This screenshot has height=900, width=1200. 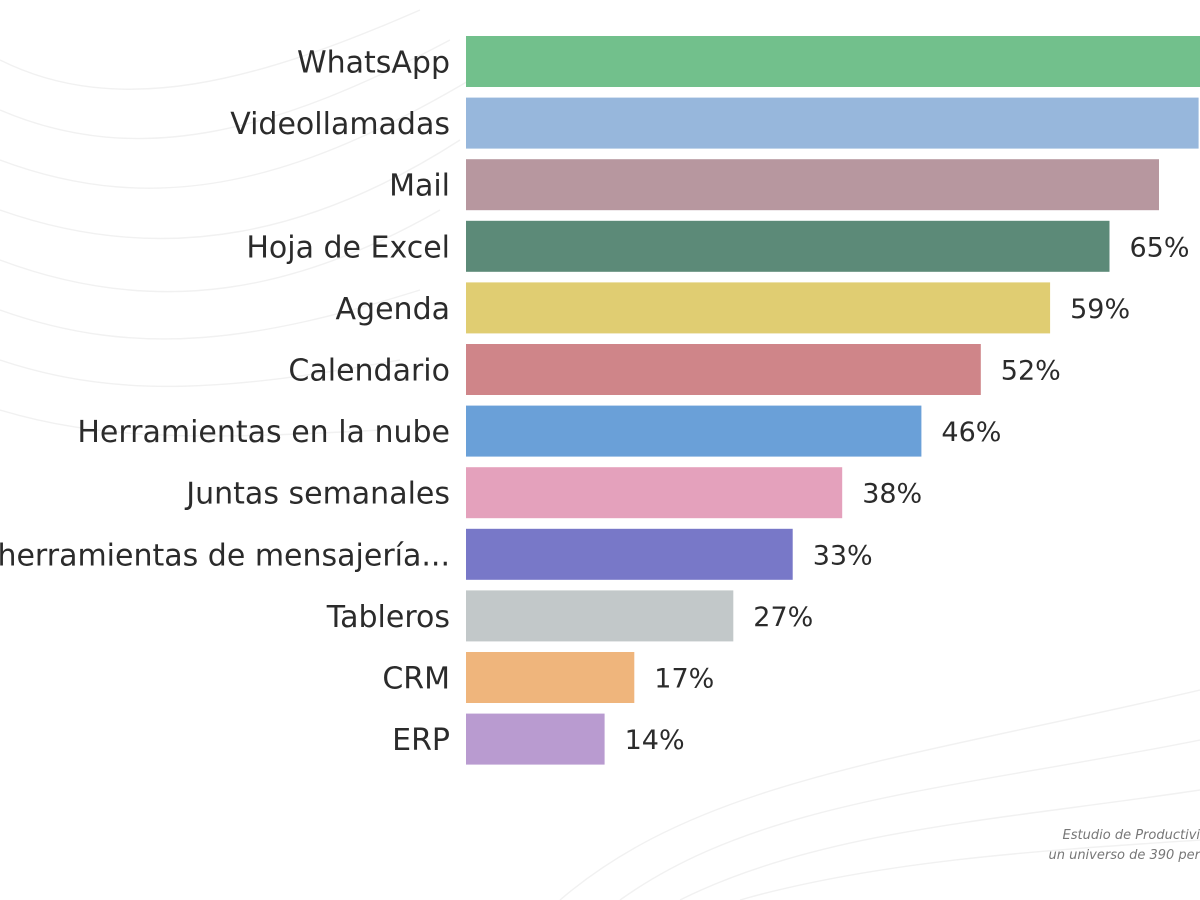 What do you see at coordinates (843, 555) in the screenshot?
I see `value-label-8: 33%` at bounding box center [843, 555].